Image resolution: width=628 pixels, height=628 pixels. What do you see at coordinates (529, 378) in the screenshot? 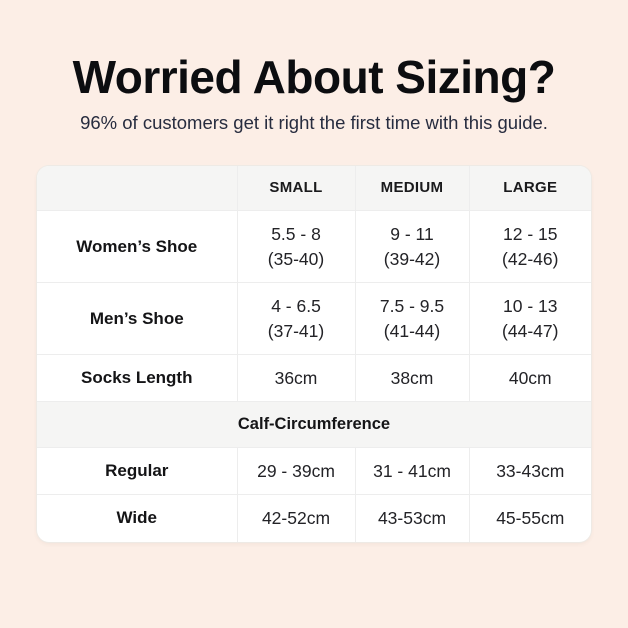
I see `socks-length-large-cell: 40cm` at bounding box center [529, 378].